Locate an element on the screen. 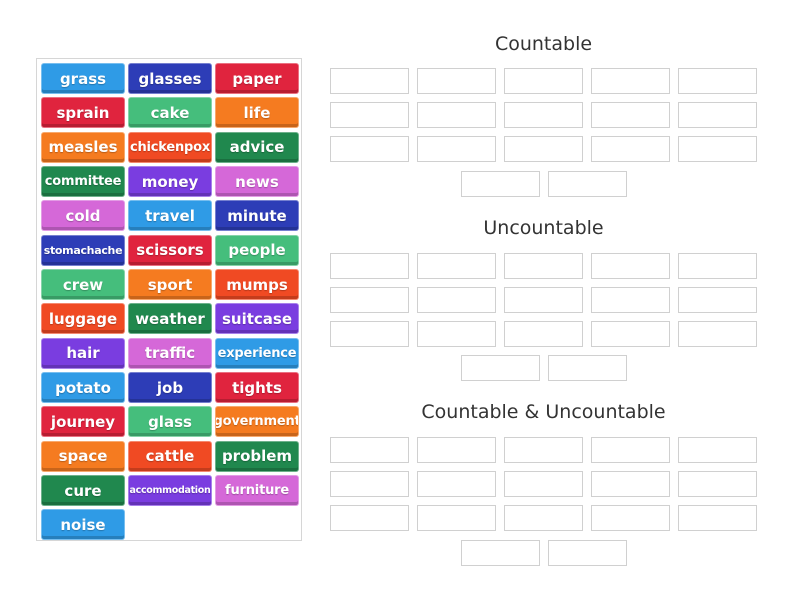  word-tile-accommodation: accommodation is located at coordinates (170, 491).